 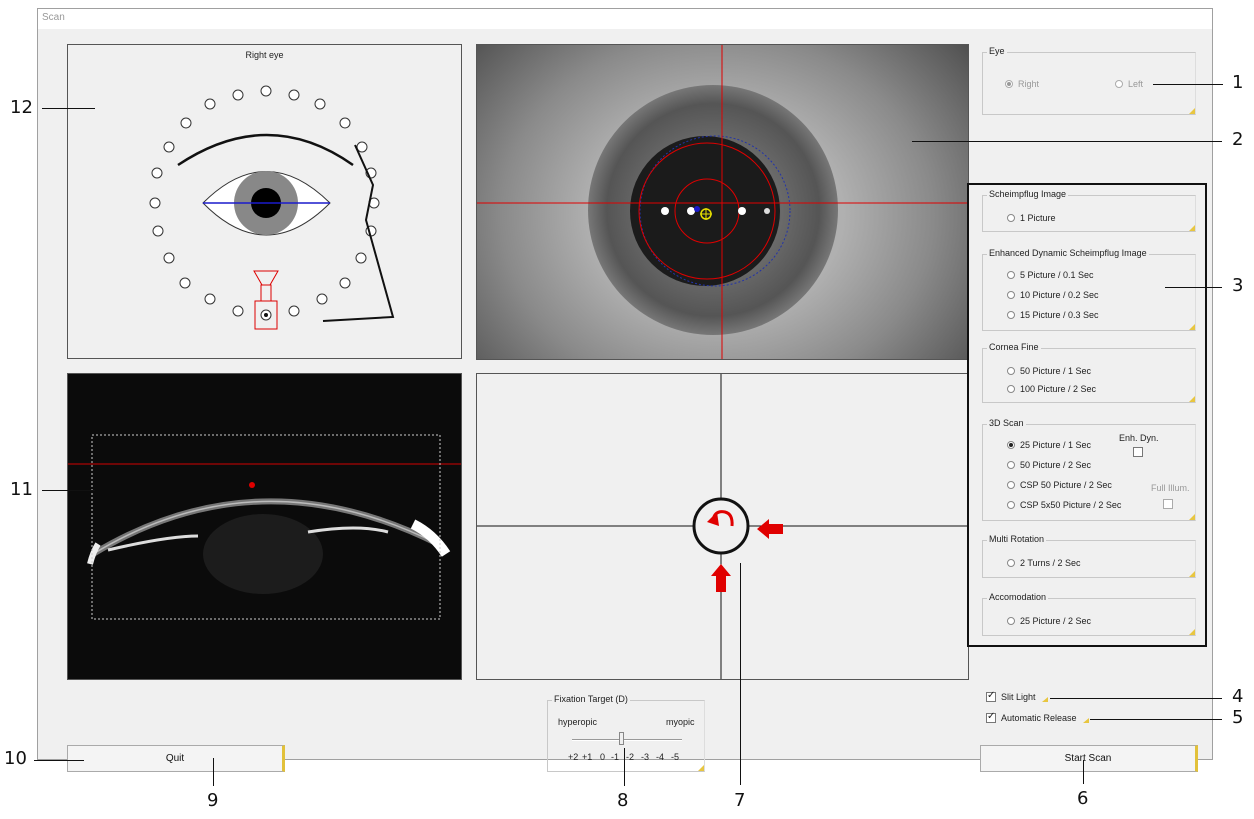 What do you see at coordinates (1089, 556) in the screenshot?
I see `multi-rotation-group: Multi Rotation 2 Turns / 2 Sec` at bounding box center [1089, 556].